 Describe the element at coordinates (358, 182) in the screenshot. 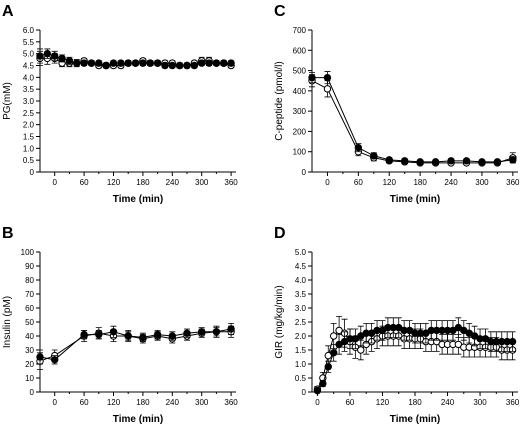

I see `x-tick-label-C: 60` at that location.